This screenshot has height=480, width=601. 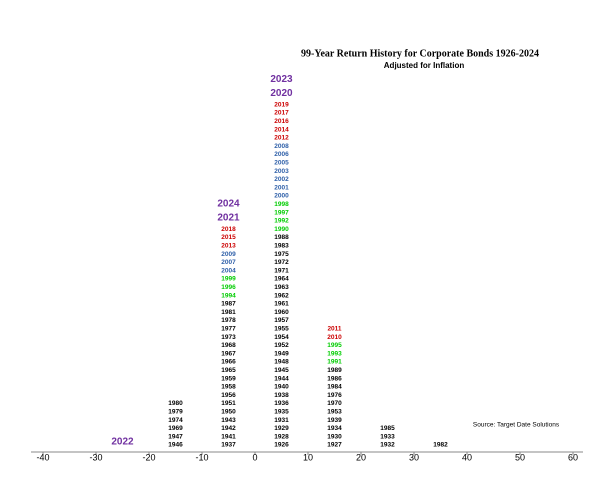 What do you see at coordinates (281, 212) in the screenshot?
I see `year-label: 1997` at bounding box center [281, 212].